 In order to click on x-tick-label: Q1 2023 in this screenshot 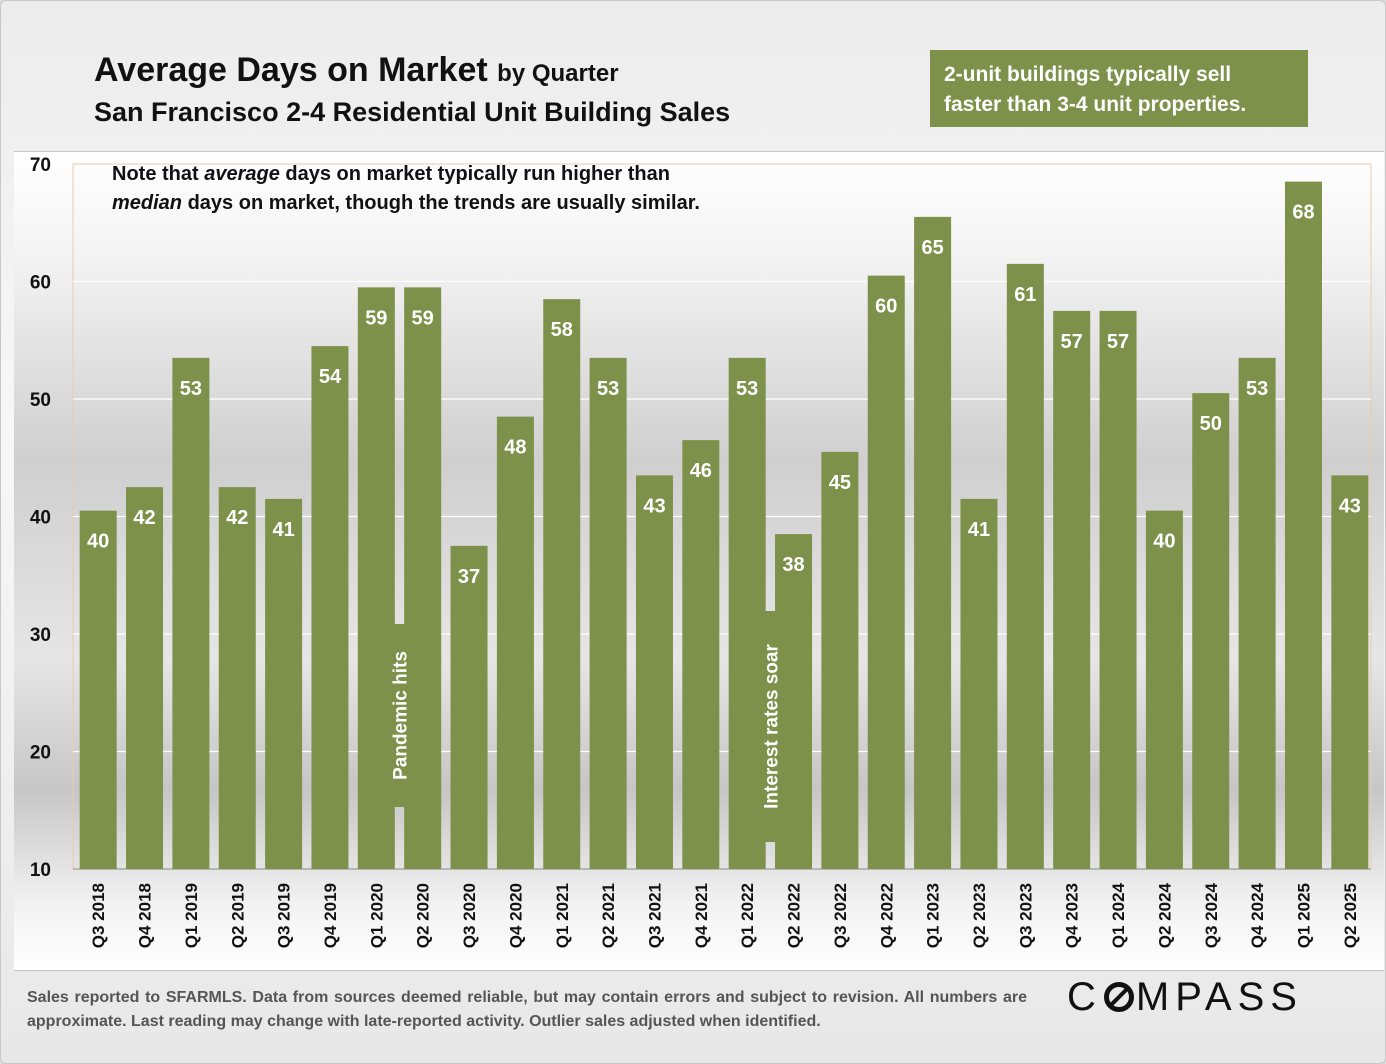, I will do `click(933, 915)`.